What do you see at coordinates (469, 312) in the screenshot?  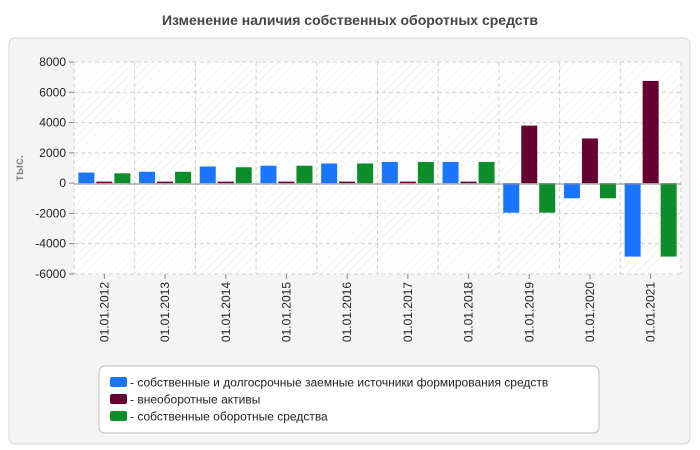 I see `x-tick-label: 01.01.2018` at bounding box center [469, 312].